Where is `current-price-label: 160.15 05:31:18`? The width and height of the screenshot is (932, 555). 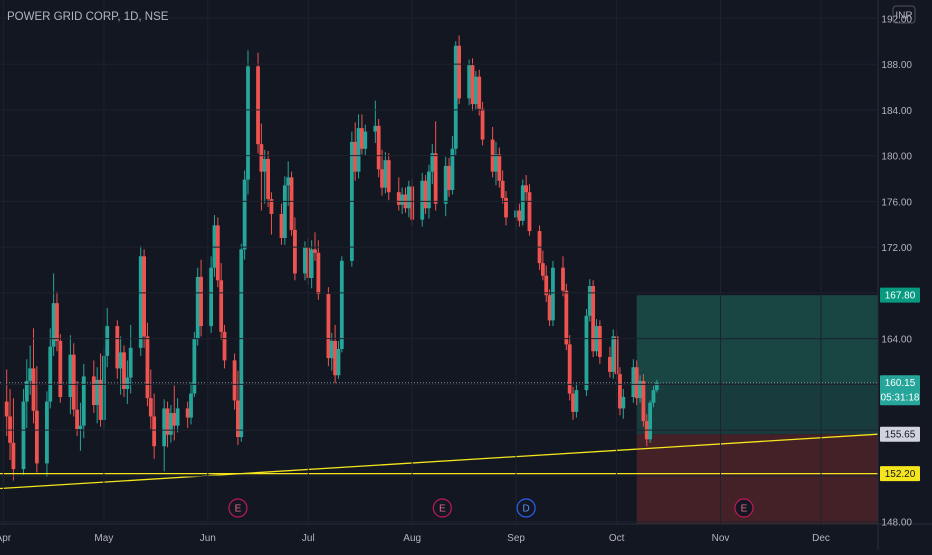 current-price-label: 160.15 05:31:18 is located at coordinates (900, 390).